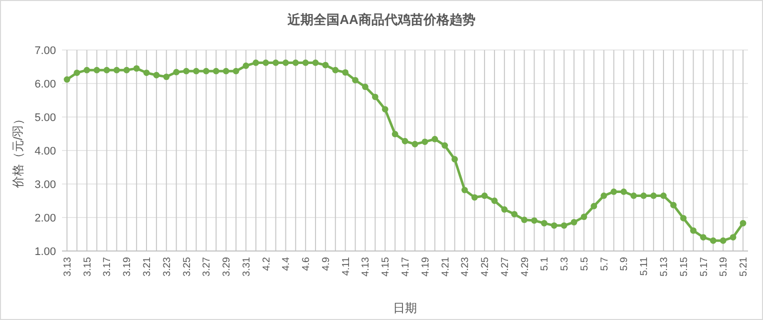 Image resolution: width=763 pixels, height=320 pixels. Describe the element at coordinates (128, 266) in the screenshot. I see `x-tick-label: 3.19` at that location.